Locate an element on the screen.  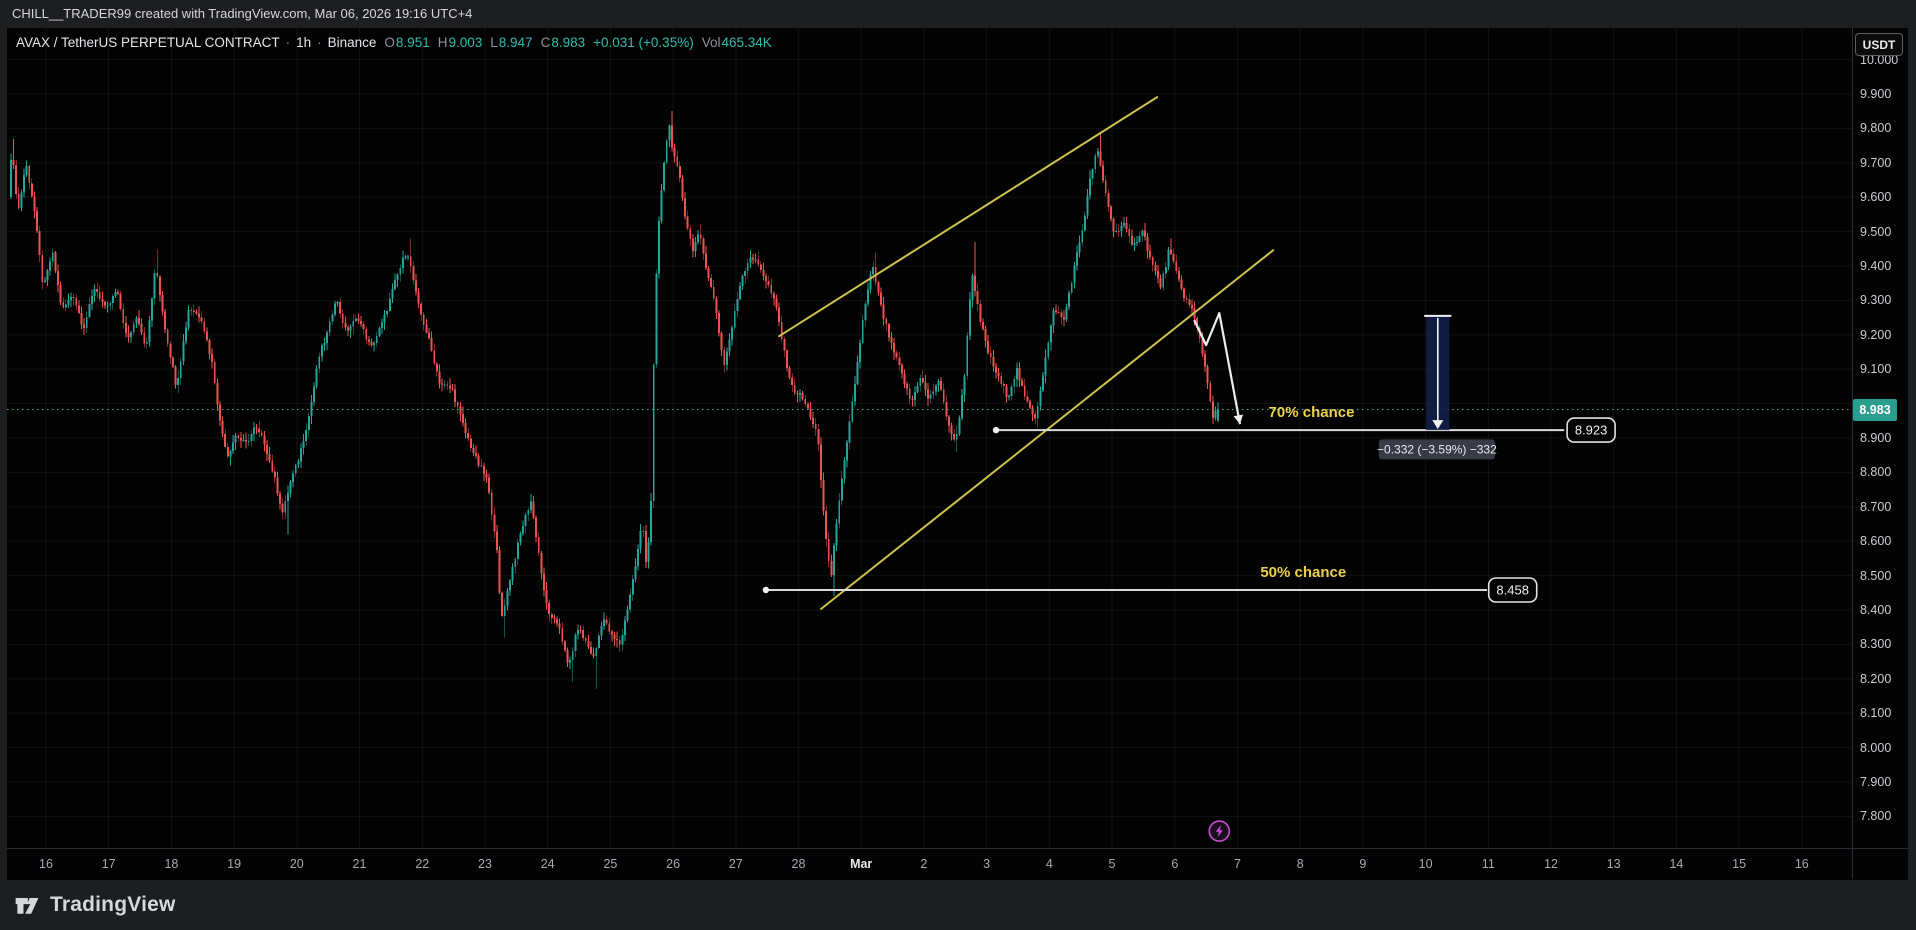
price-axis-label: 10.000 is located at coordinates (1879, 59).